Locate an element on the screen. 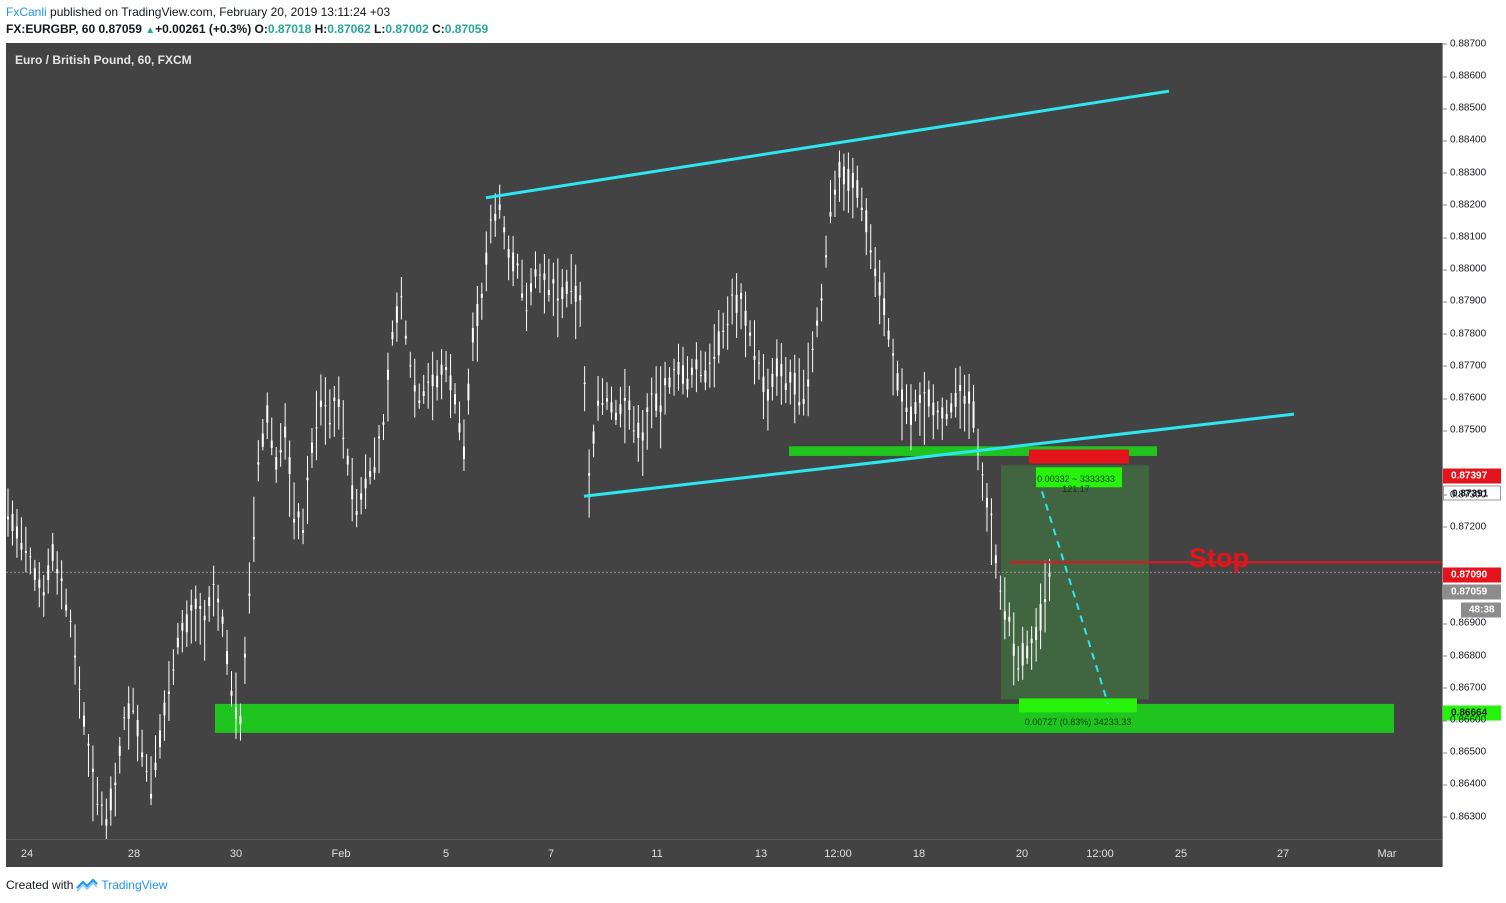  time-axis: 24 28 30 Feb 5 7 11 13 12:00 18 20 12:00 25 27 Mar is located at coordinates (724, 853).